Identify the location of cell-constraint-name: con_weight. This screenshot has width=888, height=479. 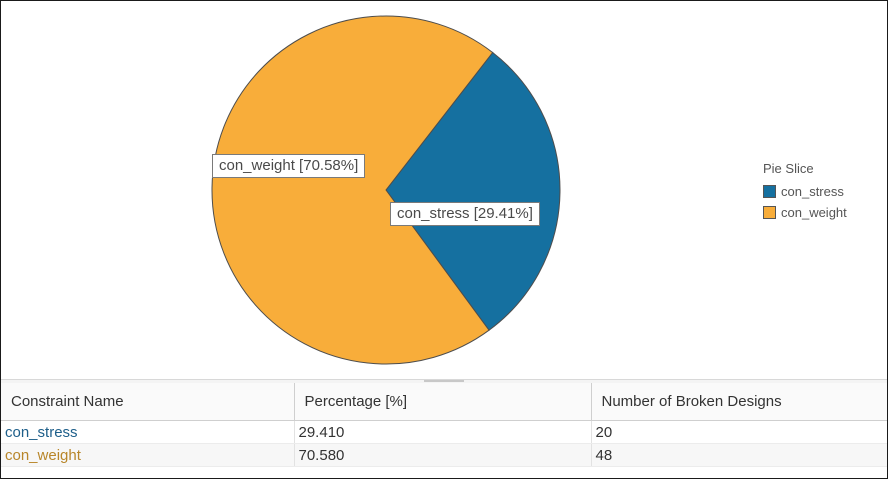
(148, 455).